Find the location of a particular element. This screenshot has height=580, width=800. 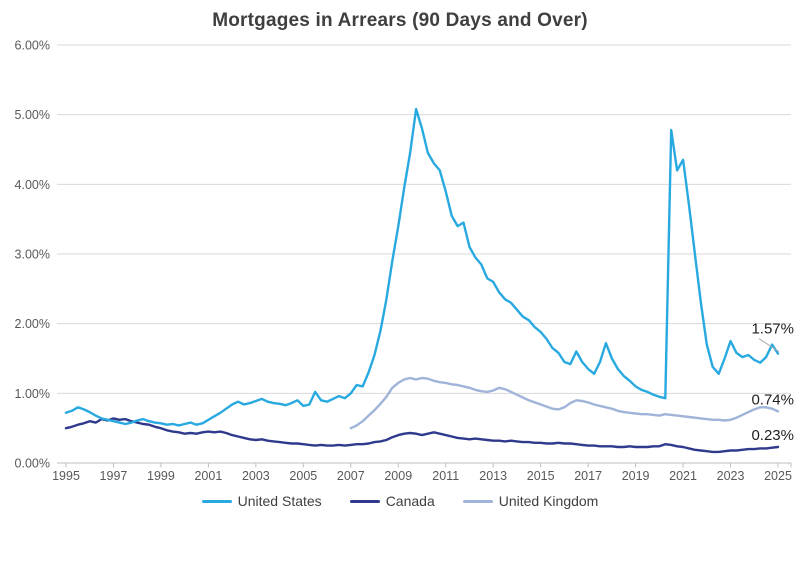

end-label-united-kingdom: 0.74% is located at coordinates (772, 399).